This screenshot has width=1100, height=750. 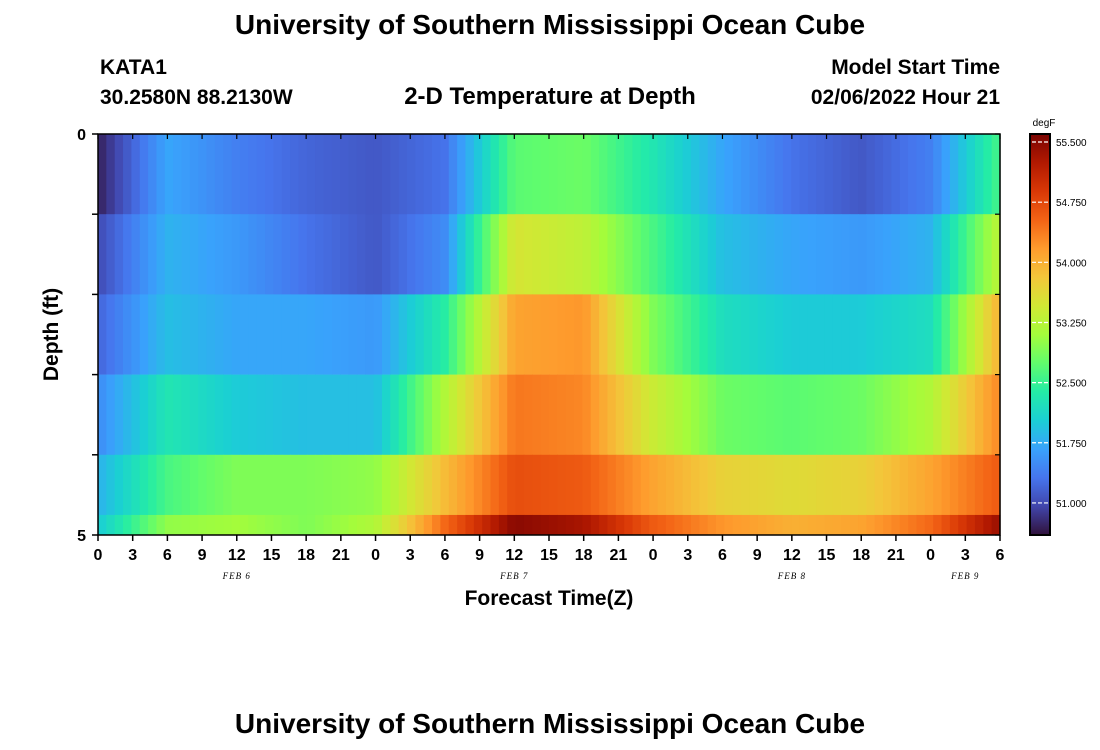 What do you see at coordinates (584, 555) in the screenshot?
I see `x-tick-label: 18` at bounding box center [584, 555].